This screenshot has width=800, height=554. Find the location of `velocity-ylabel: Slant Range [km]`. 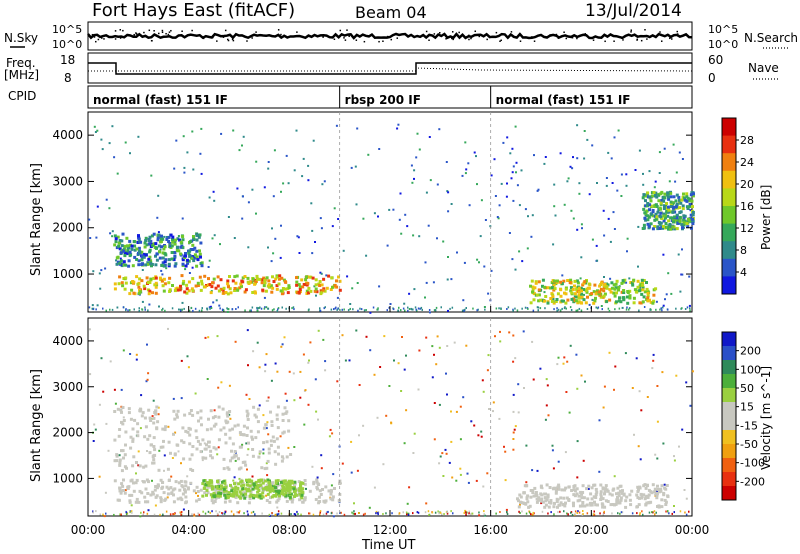

velocity-ylabel: Slant Range [km] is located at coordinates (36, 425).